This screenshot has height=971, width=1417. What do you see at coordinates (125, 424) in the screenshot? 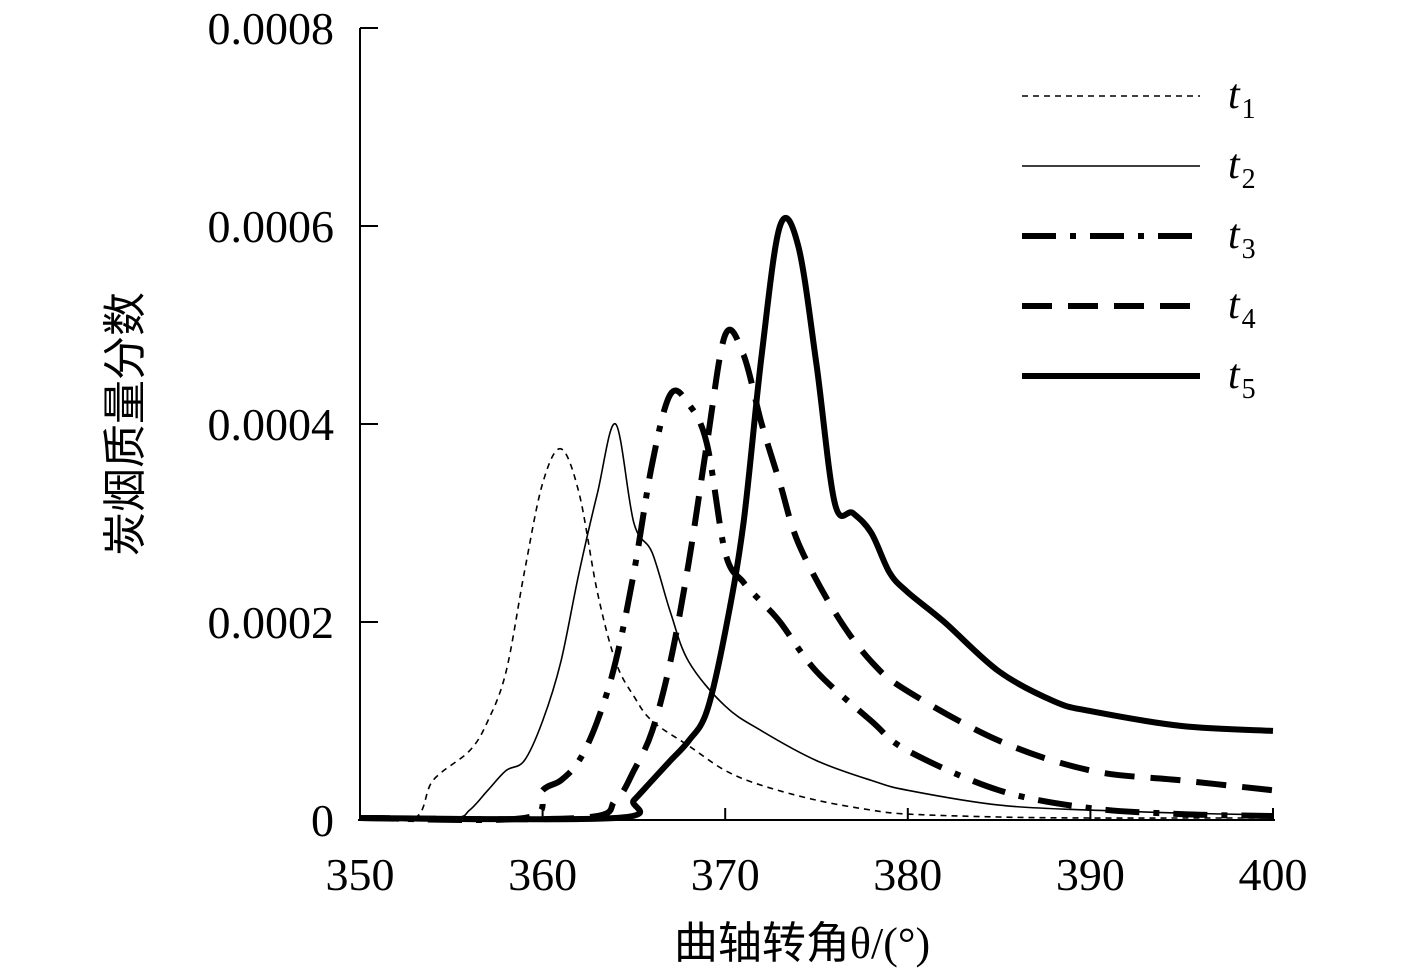
I see `y-axis-title: 炭烟质量分数` at bounding box center [125, 424].